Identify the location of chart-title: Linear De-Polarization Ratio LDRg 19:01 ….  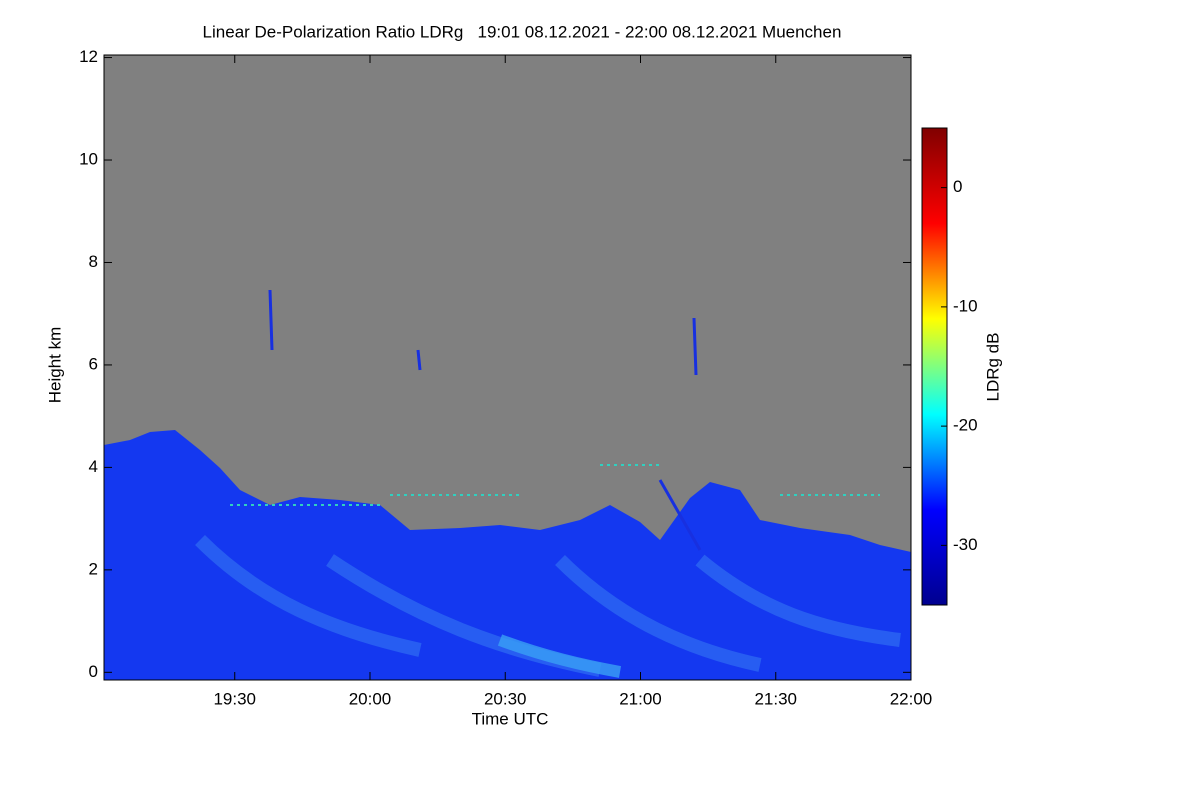
(522, 31).